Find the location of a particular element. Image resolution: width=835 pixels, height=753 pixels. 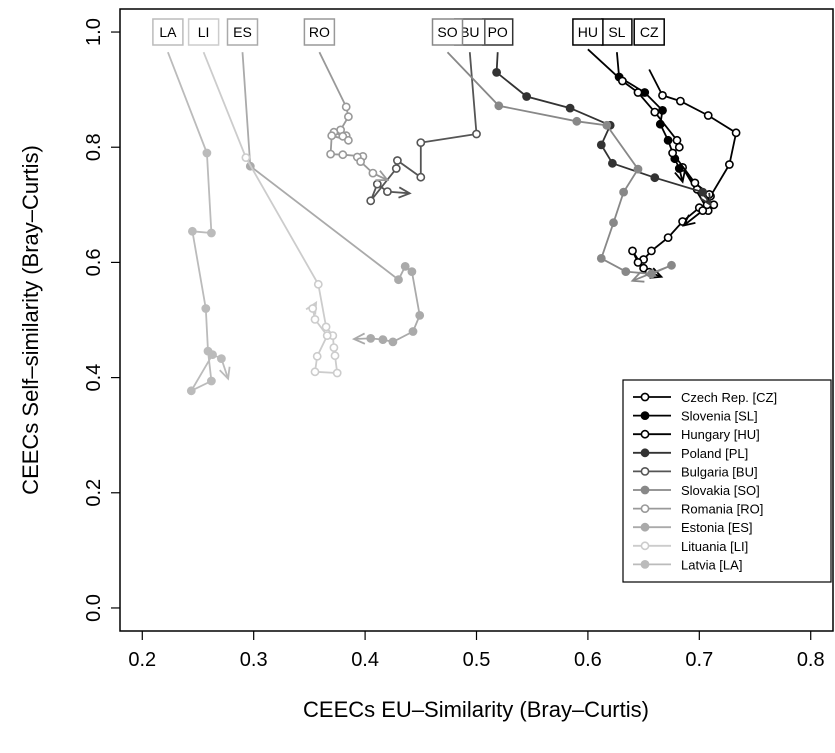

y-tick-label: 0.6 is located at coordinates (94, 263).